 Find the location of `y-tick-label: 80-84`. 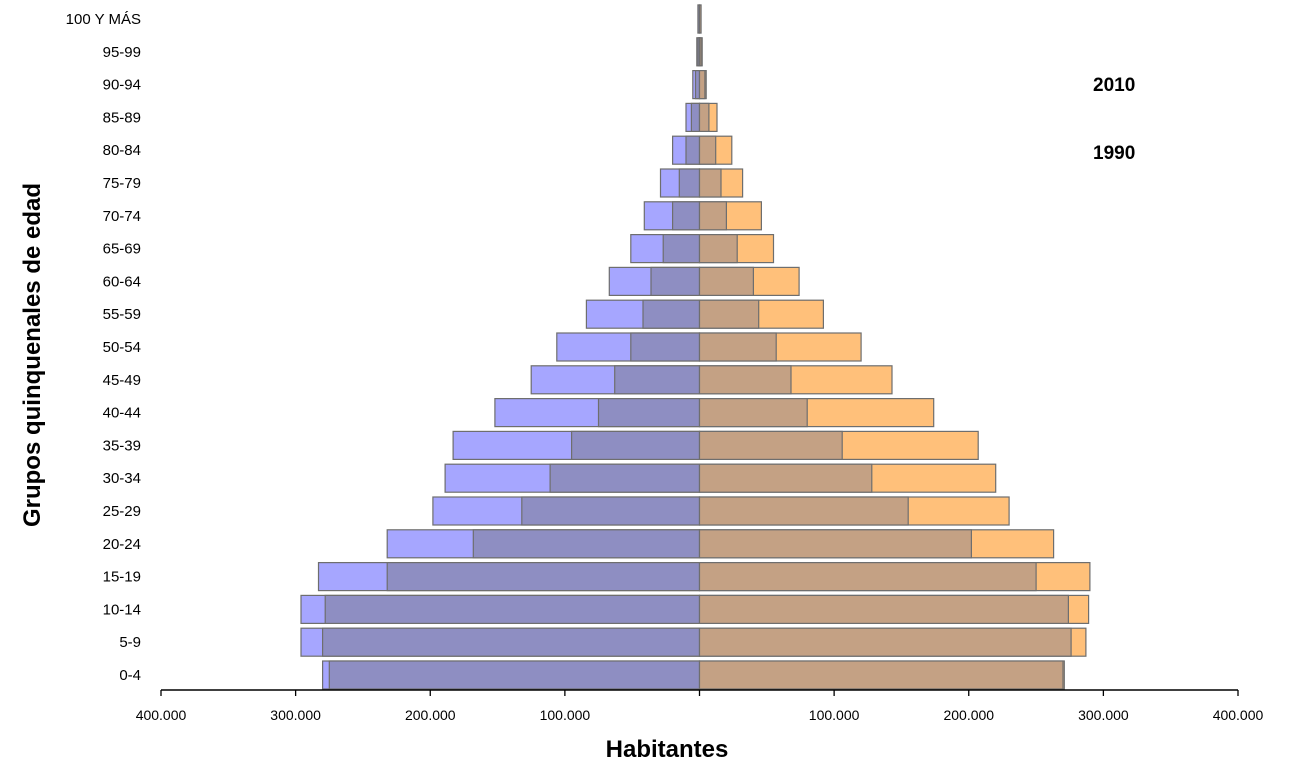

y-tick-label: 80-84 is located at coordinates (122, 150).